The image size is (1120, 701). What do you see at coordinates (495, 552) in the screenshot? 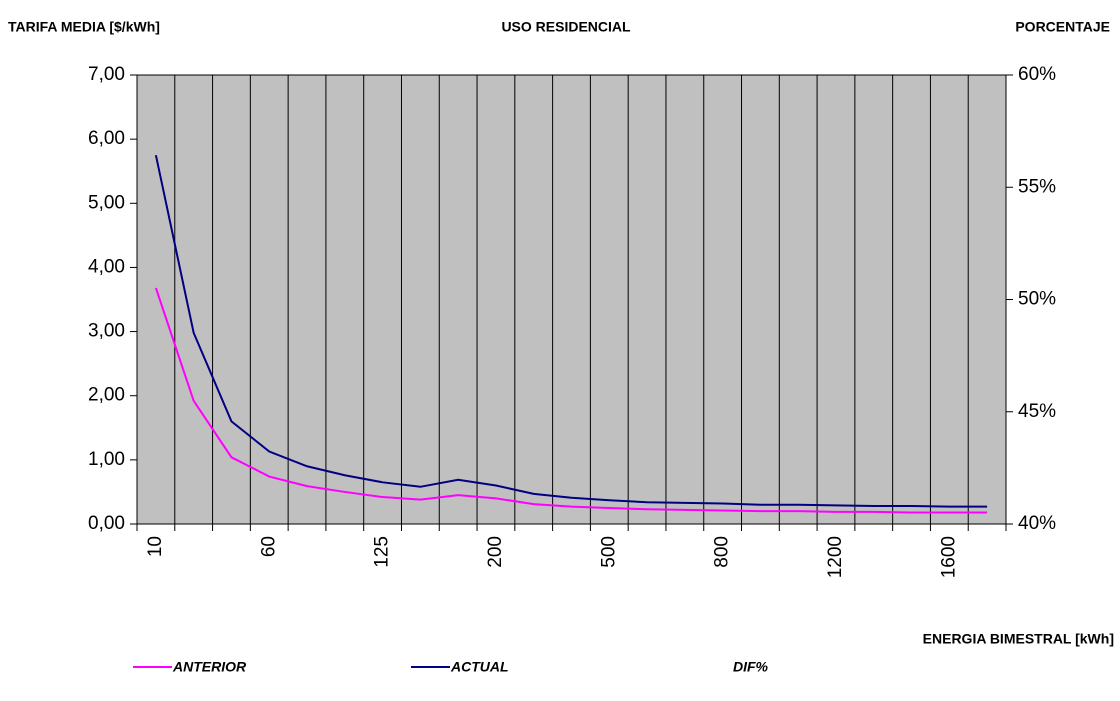
I see `x-tick-label: 200` at bounding box center [495, 552].